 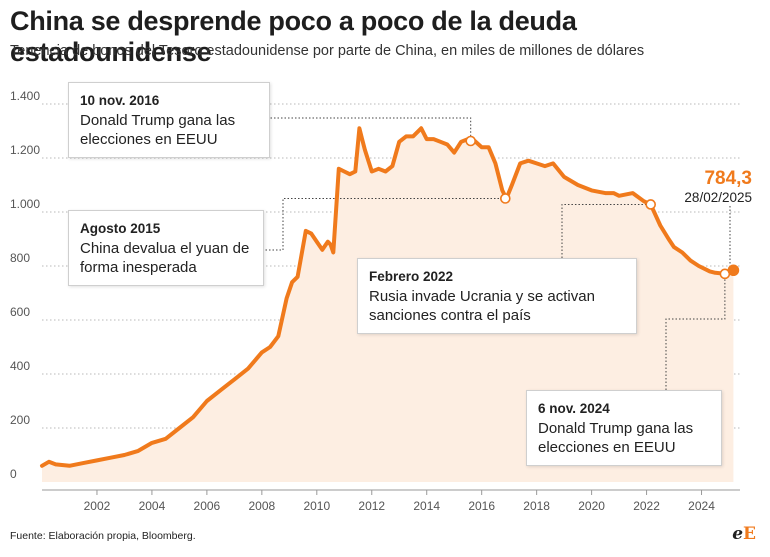 What do you see at coordinates (13, 474) in the screenshot?
I see `y-tick-label: 0` at bounding box center [13, 474].